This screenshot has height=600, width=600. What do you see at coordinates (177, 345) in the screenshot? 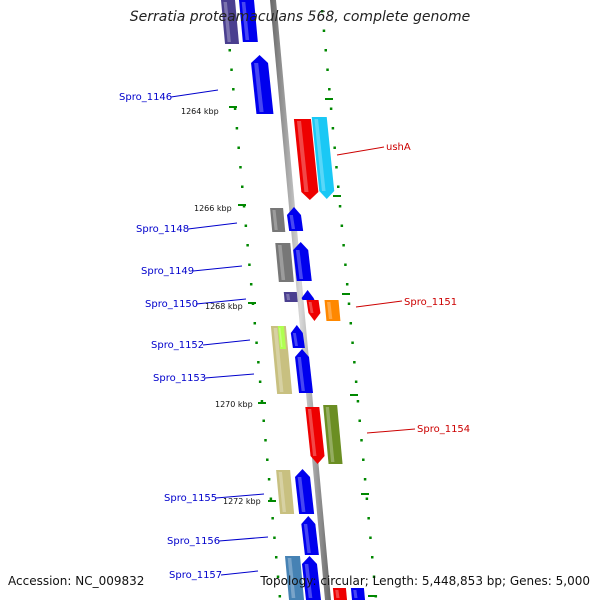
I see `gene-label-spro-1152: Spro_1152` at bounding box center [177, 345].